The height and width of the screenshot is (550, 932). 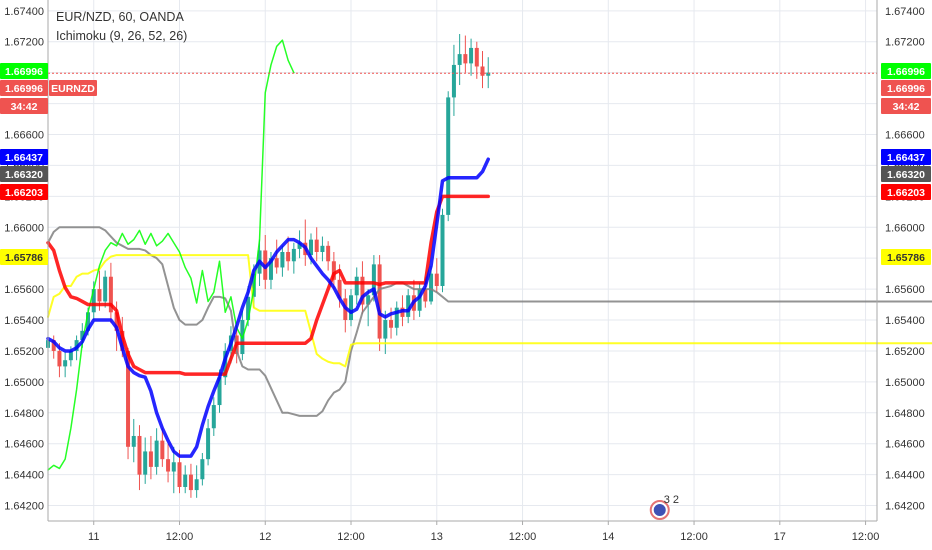 What do you see at coordinates (24, 228) in the screenshot?
I see `y-tick-label-left: 1.66000` at bounding box center [24, 228].